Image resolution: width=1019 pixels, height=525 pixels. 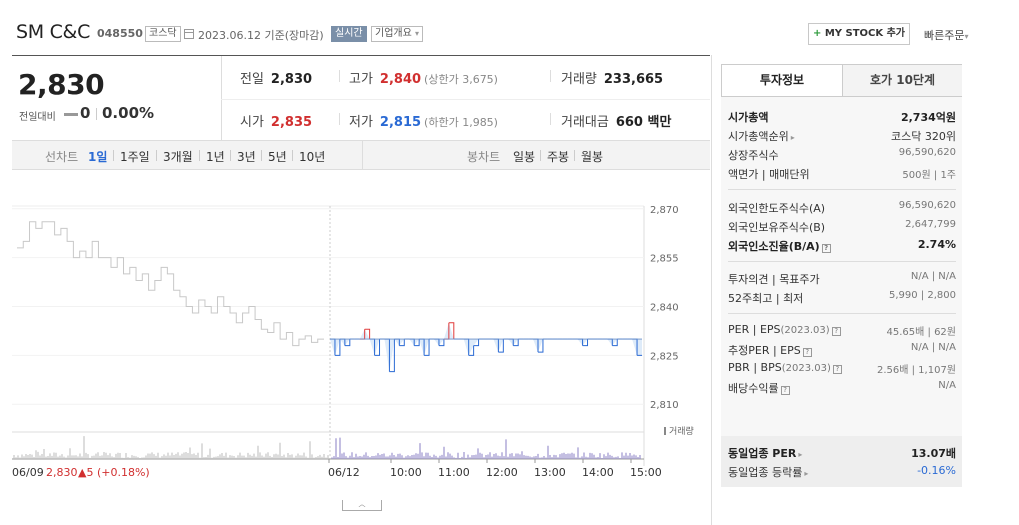 I want to click on market-cap-value: 2,734억원, so click(x=928, y=117).